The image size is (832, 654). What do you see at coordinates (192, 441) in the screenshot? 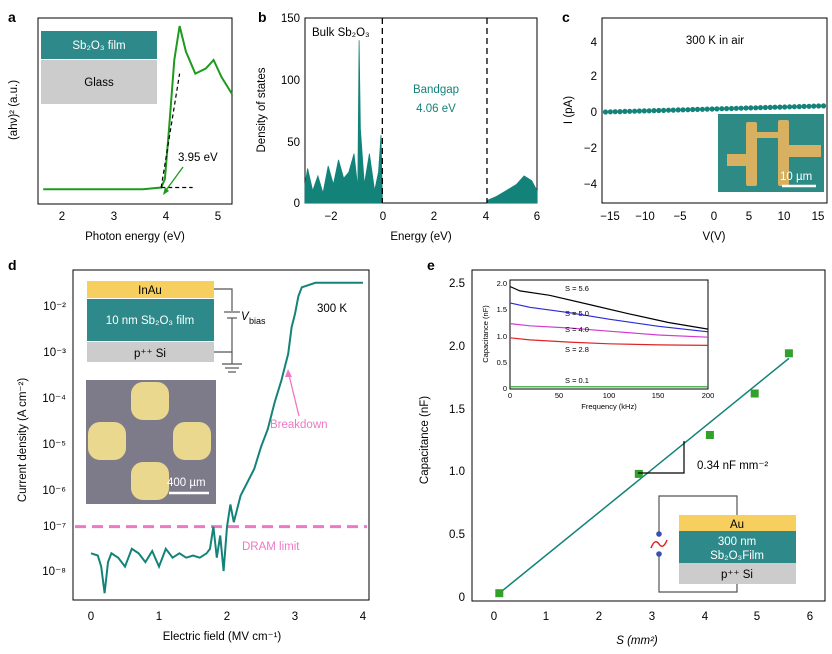
I see `panel-d-pad-right` at bounding box center [192, 441].